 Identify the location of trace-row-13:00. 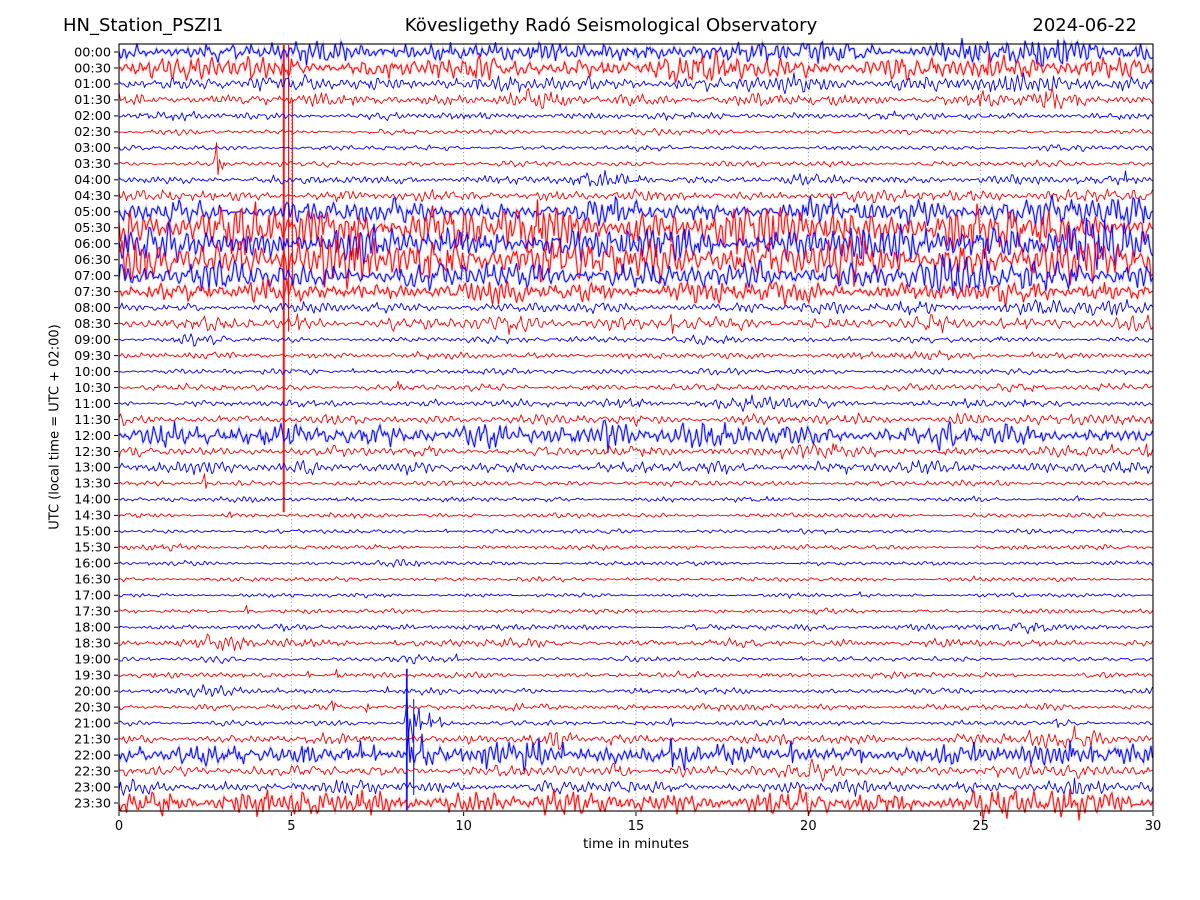
(635, 467).